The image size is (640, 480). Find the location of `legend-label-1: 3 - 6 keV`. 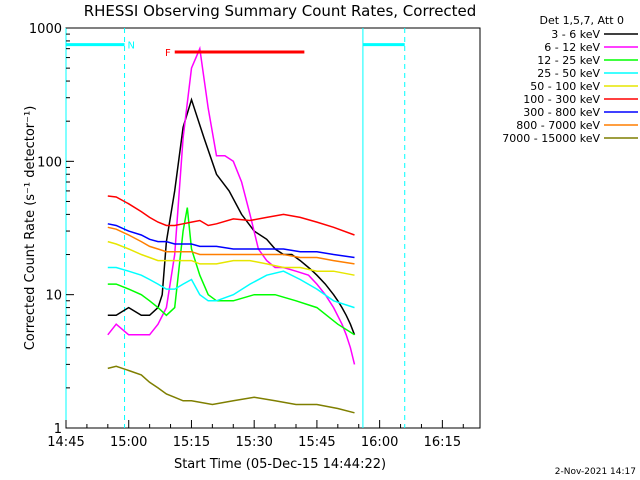

legend-label-1: 3 - 6 keV is located at coordinates (575, 34).